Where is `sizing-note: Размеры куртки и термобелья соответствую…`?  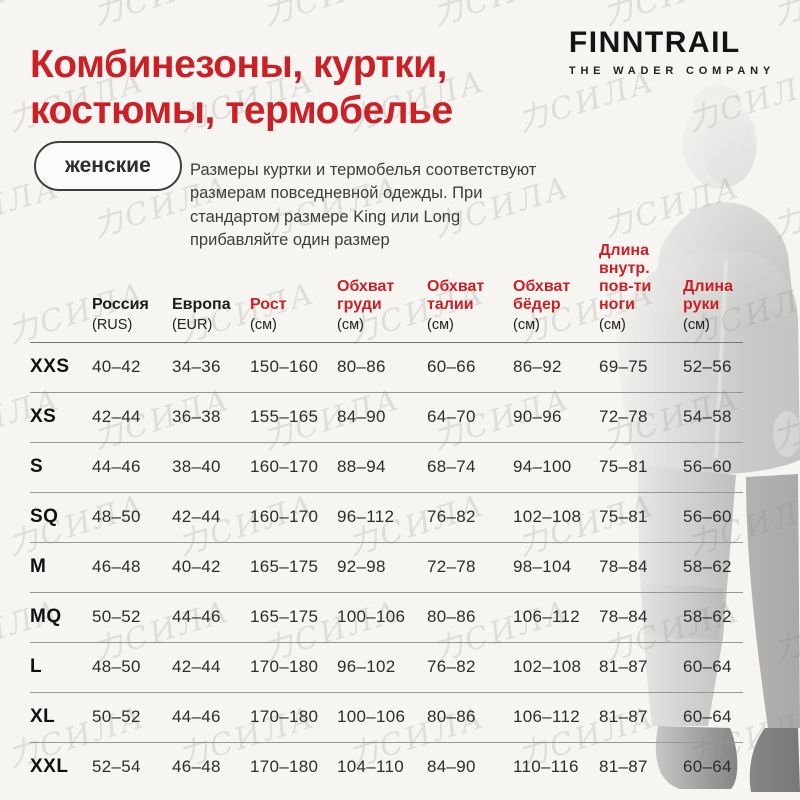 sizing-note: Размеры куртки и термобелья соответствую… is located at coordinates (363, 205).